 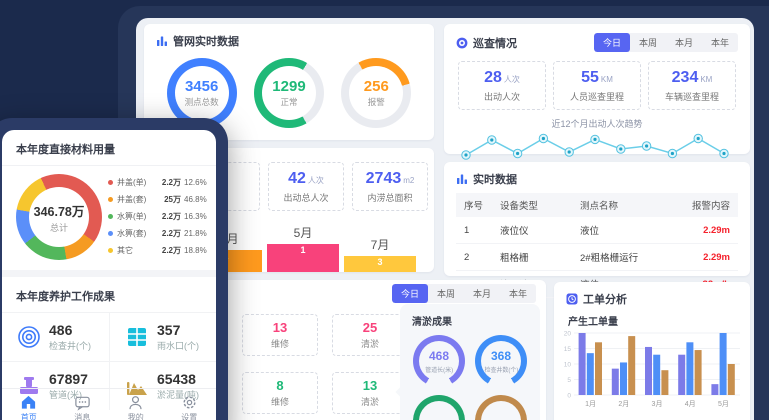 I want to click on legend-percent: 21.8%, so click(x=195, y=233).